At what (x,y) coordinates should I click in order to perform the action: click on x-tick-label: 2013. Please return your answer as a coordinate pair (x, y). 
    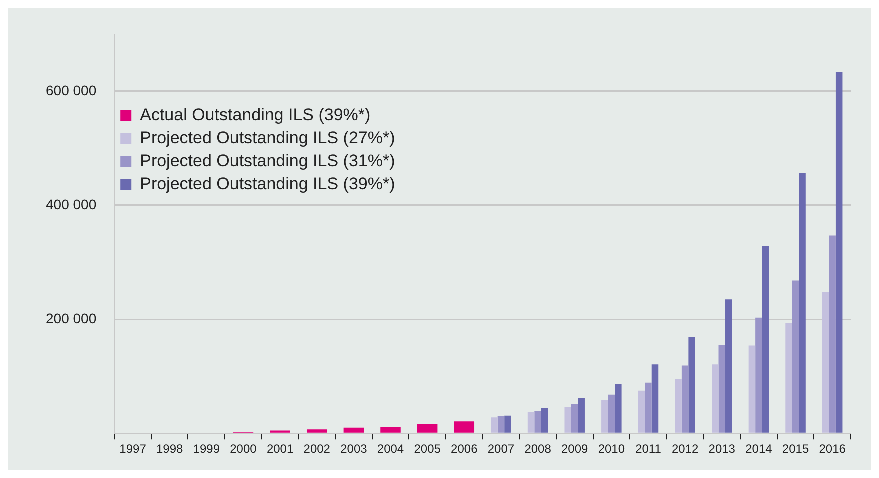
    Looking at the image, I should click on (722, 449).